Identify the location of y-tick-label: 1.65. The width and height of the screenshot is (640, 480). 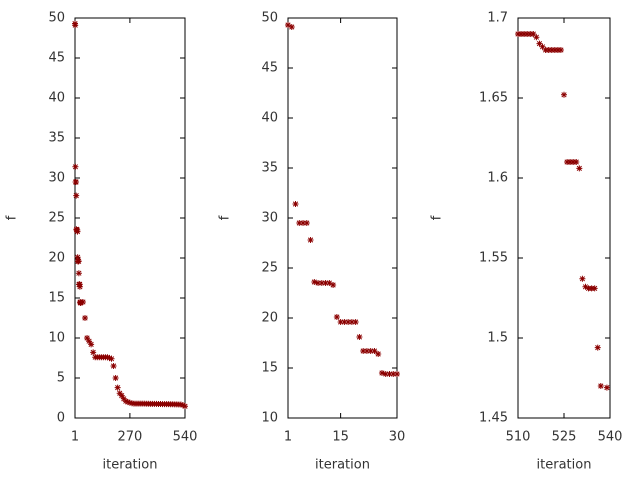
(493, 98).